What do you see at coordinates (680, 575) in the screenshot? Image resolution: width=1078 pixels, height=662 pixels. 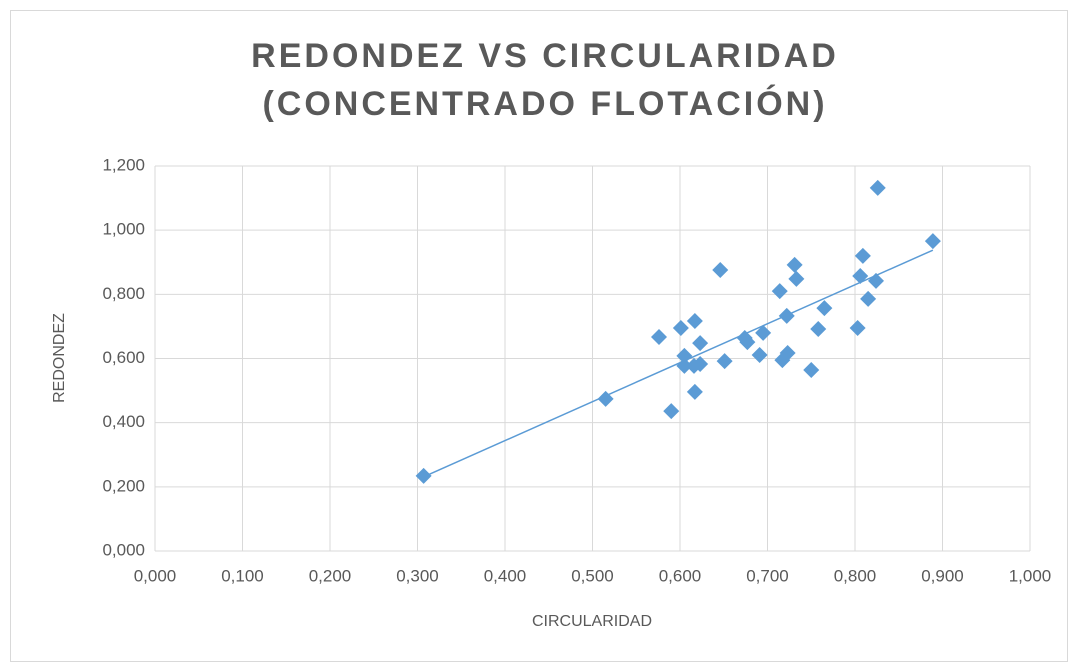 I see `x-tick-label: 0,600` at bounding box center [680, 575].